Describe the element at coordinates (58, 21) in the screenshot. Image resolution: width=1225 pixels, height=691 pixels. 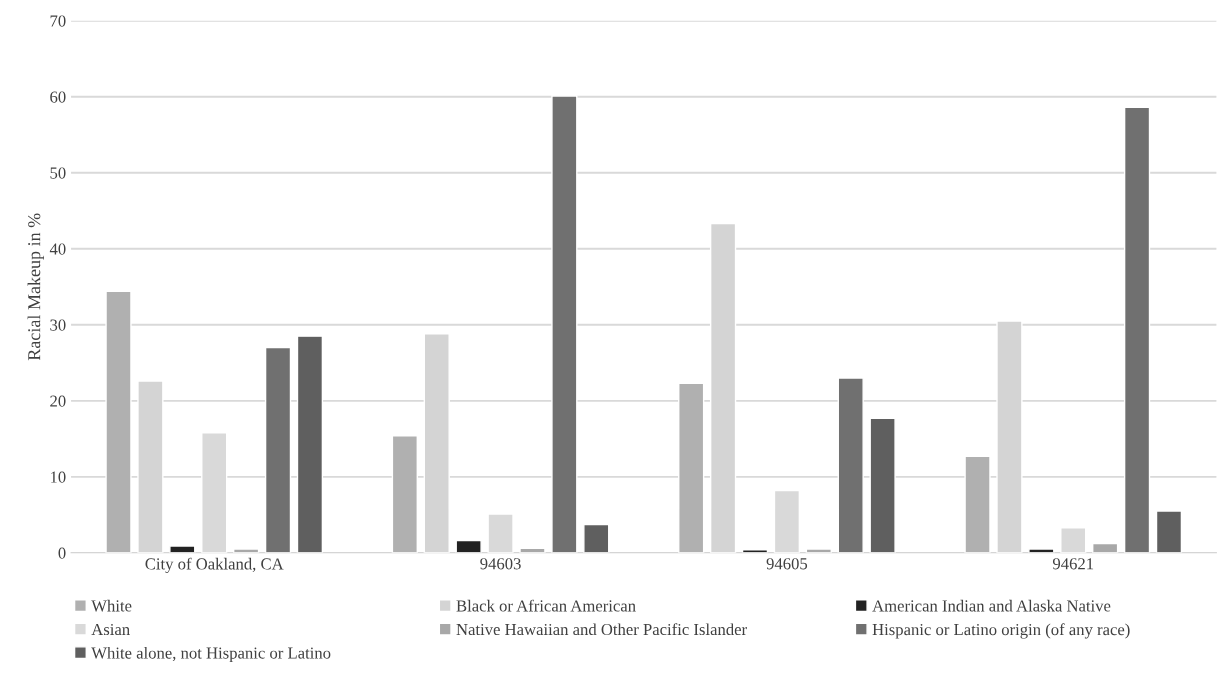
I see `y-tick-label: 70` at that location.